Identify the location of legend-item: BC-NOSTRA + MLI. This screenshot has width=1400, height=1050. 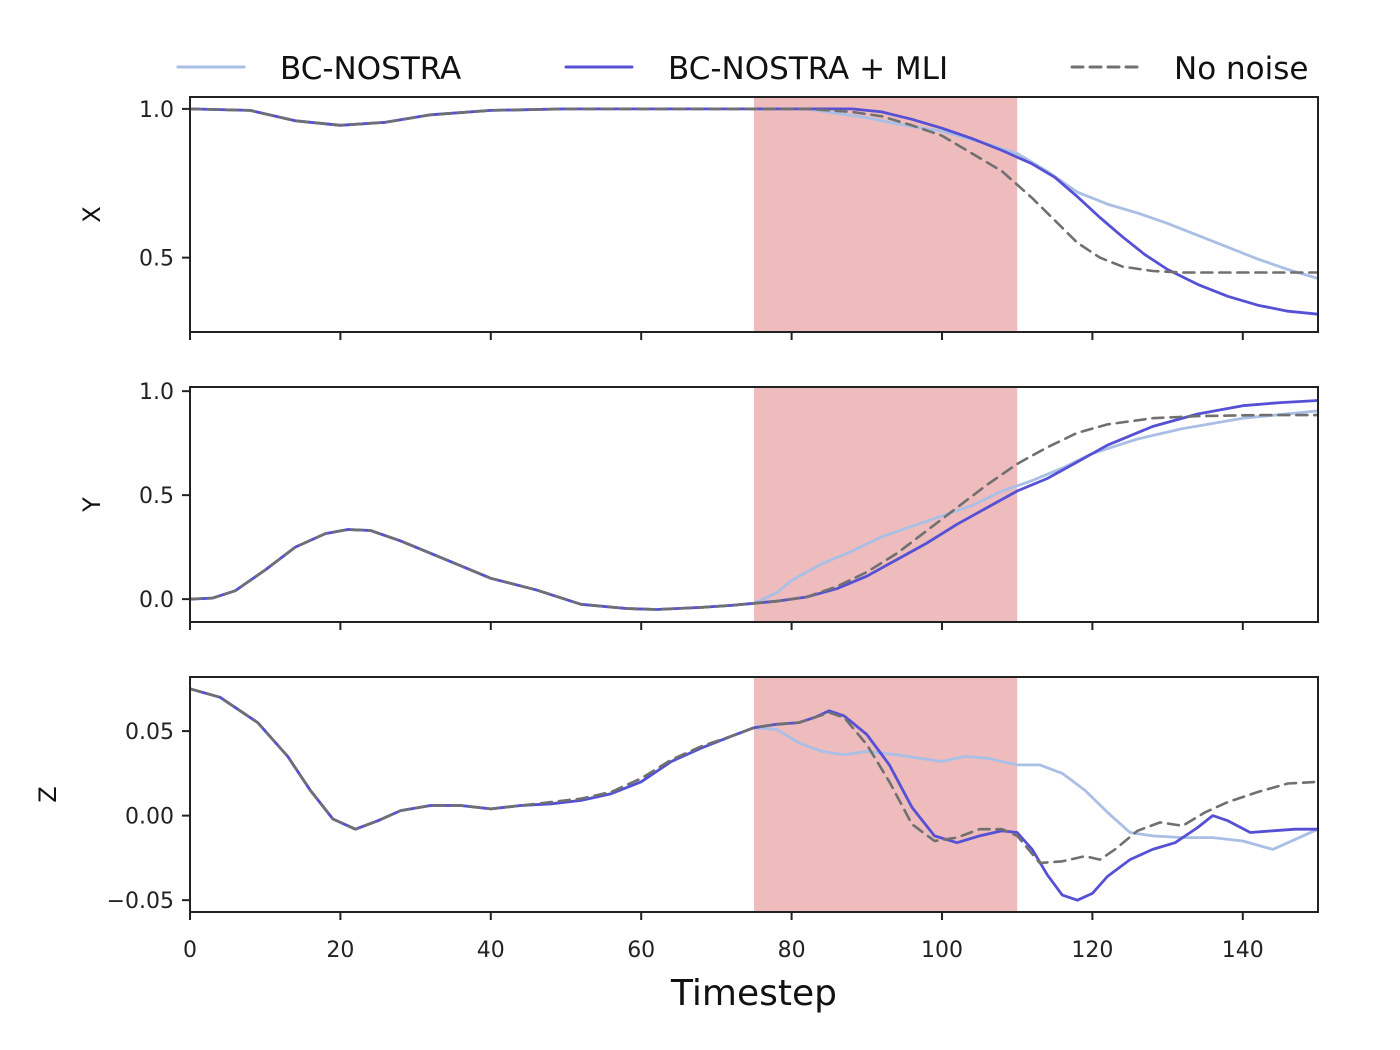
(756, 69).